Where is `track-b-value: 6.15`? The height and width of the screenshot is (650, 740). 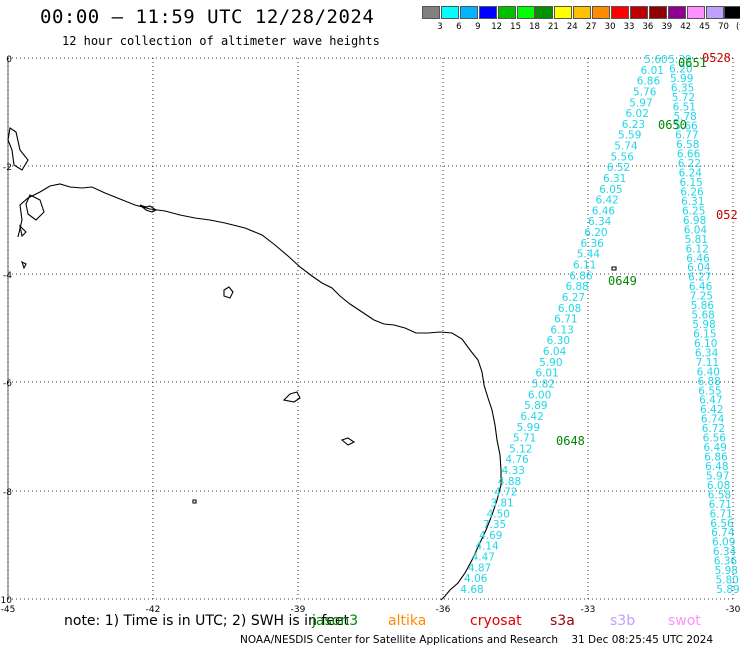 track-b-value: 6.15 is located at coordinates (690, 183).